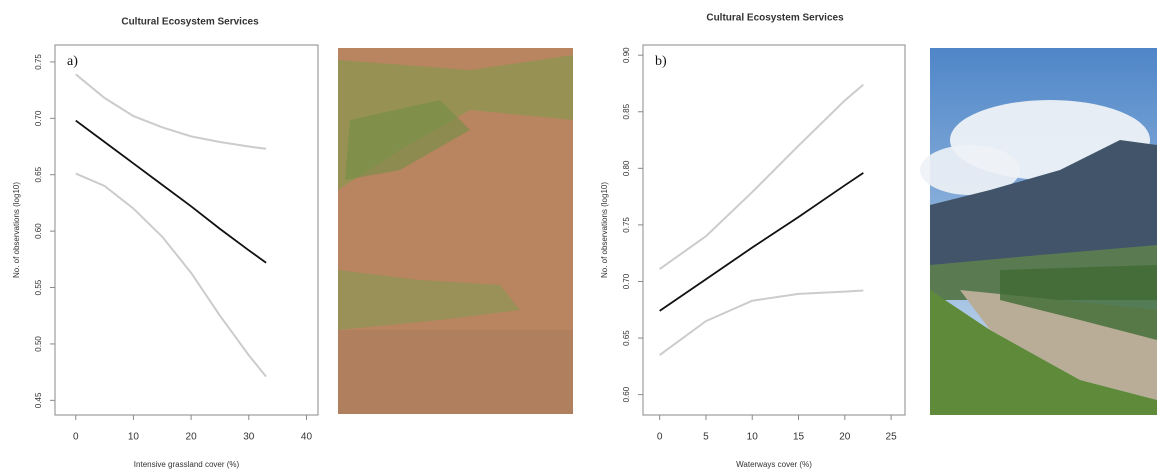 The image size is (1157, 476). What do you see at coordinates (307, 437) in the screenshot?
I see `x-tick-label: 40` at bounding box center [307, 437].